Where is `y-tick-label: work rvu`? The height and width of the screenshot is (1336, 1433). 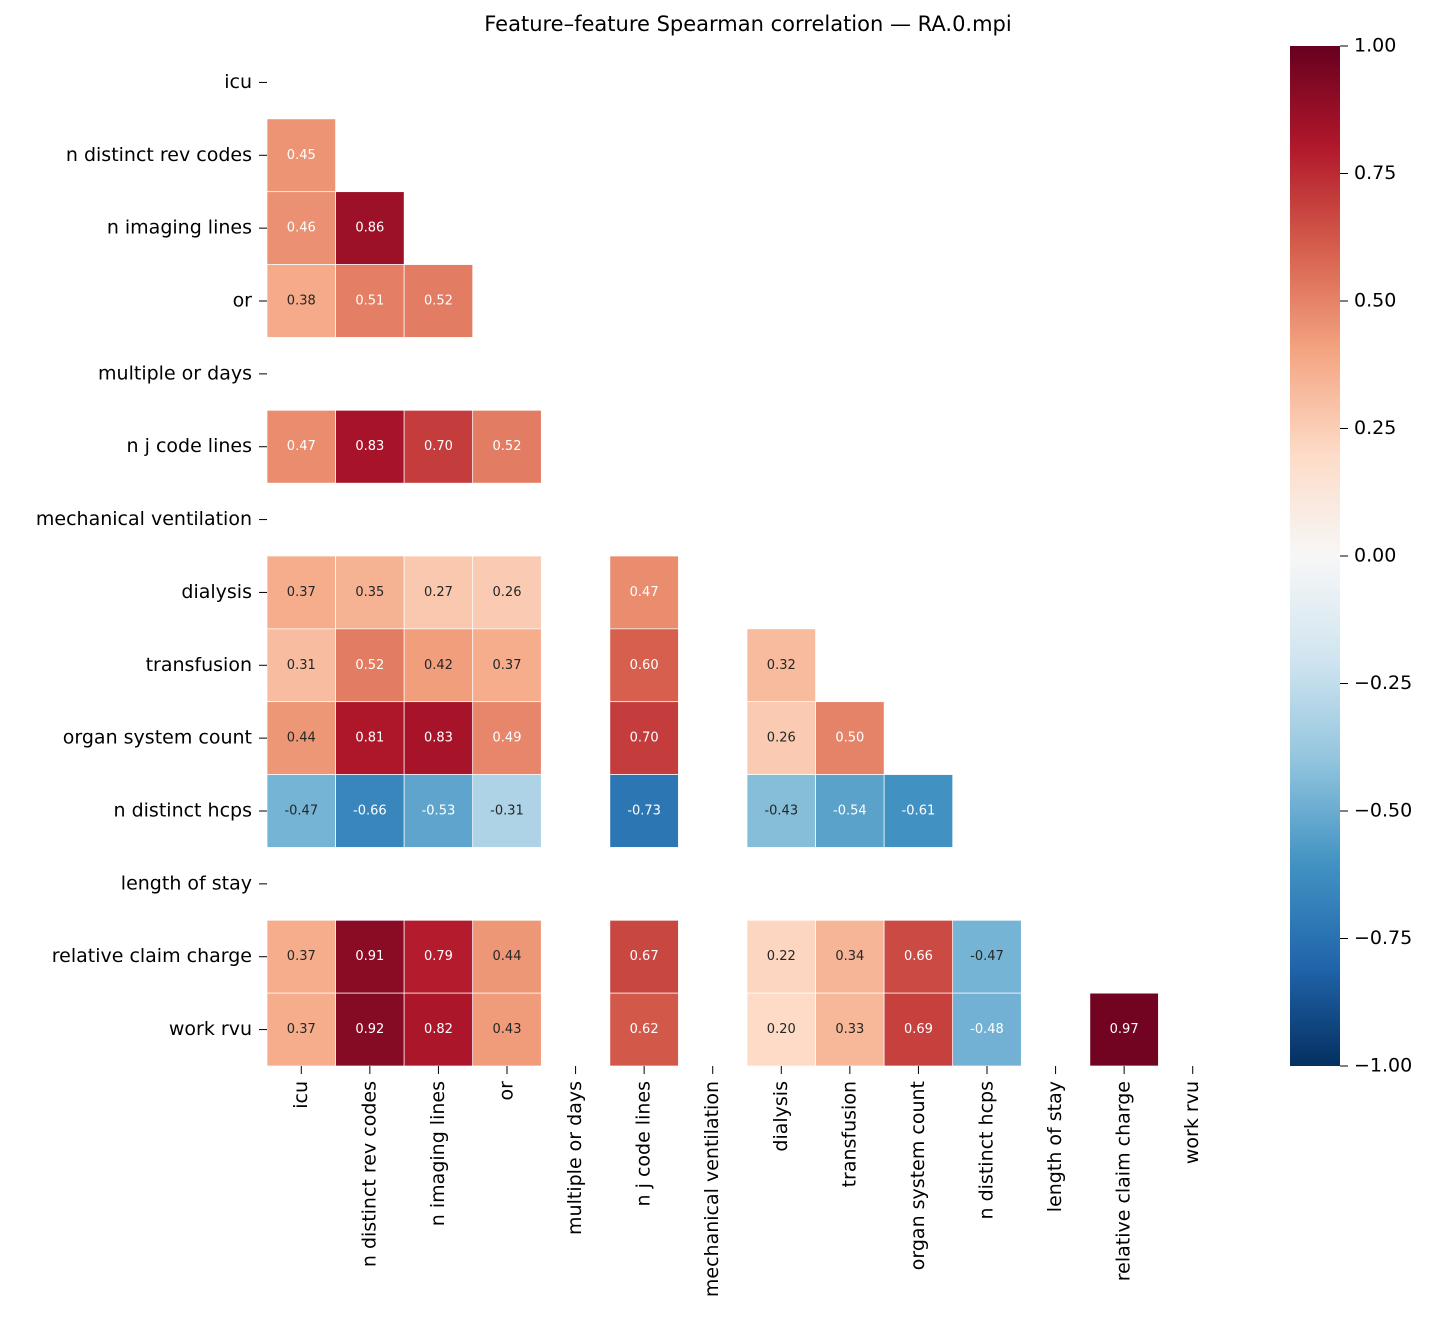
y-tick-label: work rvu is located at coordinates (210, 1029).